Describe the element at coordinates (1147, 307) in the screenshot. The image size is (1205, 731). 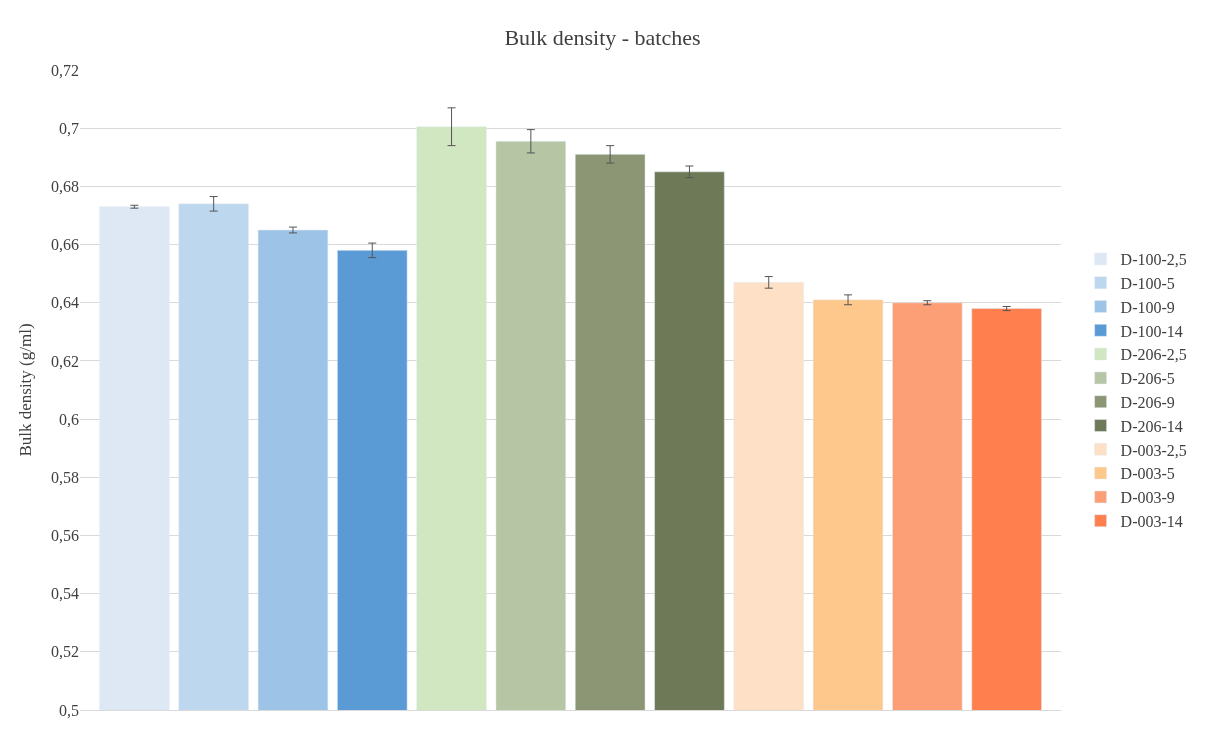
I see `legend-label: D-100-9` at that location.